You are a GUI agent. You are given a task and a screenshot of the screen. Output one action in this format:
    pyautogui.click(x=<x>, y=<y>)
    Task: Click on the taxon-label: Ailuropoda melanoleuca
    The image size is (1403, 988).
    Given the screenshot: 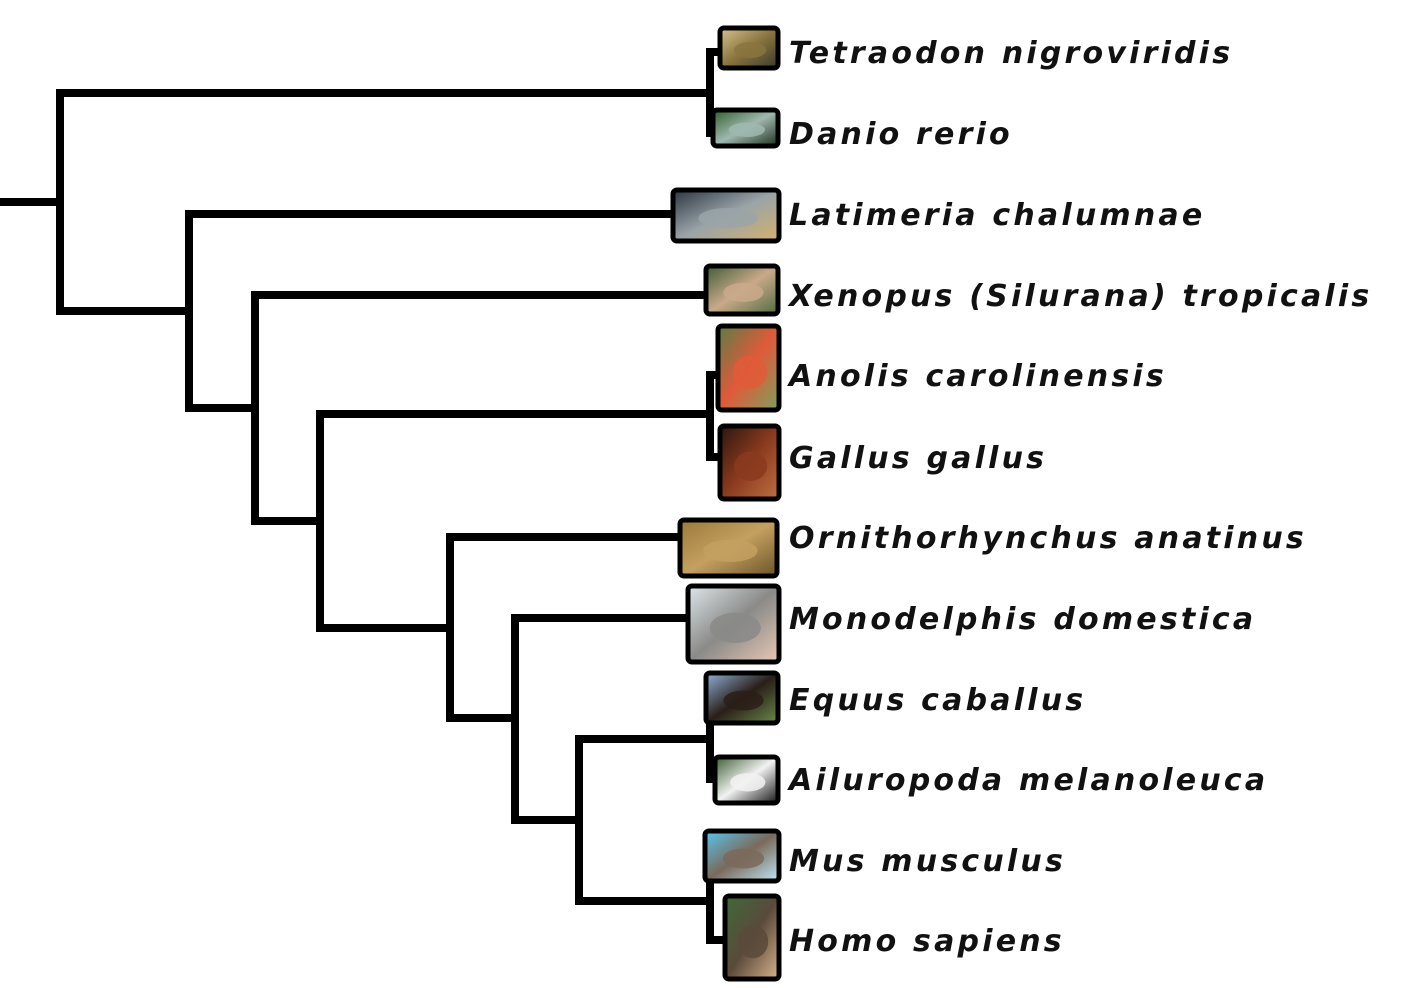 What is the action you would take?
    pyautogui.click(x=1027, y=780)
    